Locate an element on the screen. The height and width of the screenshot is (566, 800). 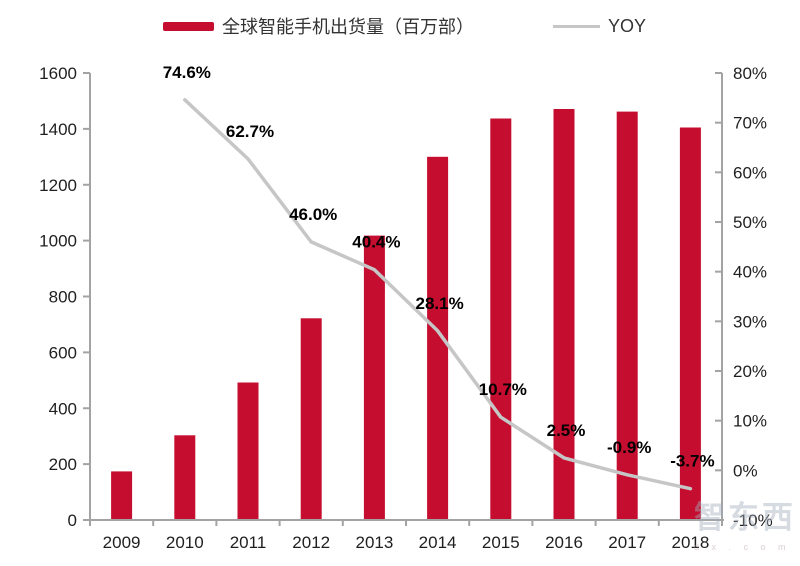
right-axis-label-80%: 80% is located at coordinates (750, 73).